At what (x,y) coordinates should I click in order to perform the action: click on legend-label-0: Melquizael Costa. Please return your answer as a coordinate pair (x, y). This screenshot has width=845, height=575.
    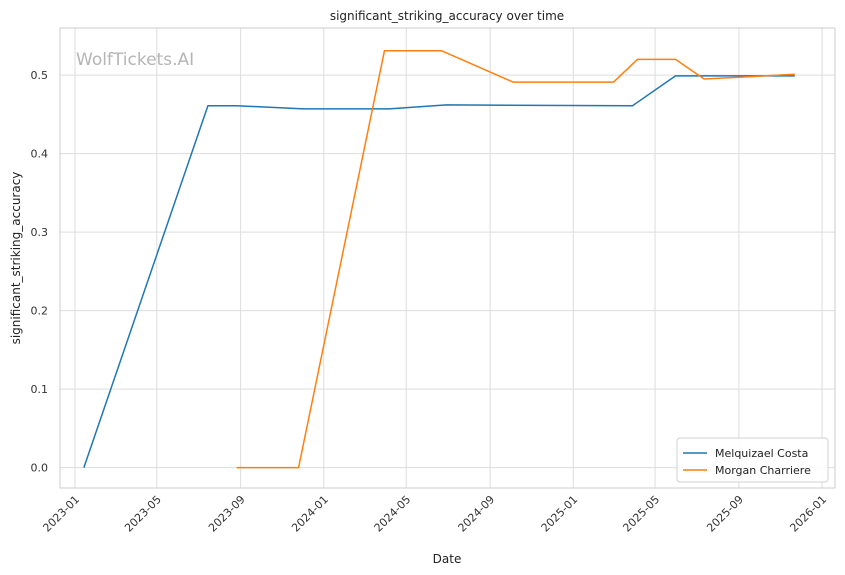
    Looking at the image, I should click on (761, 453).